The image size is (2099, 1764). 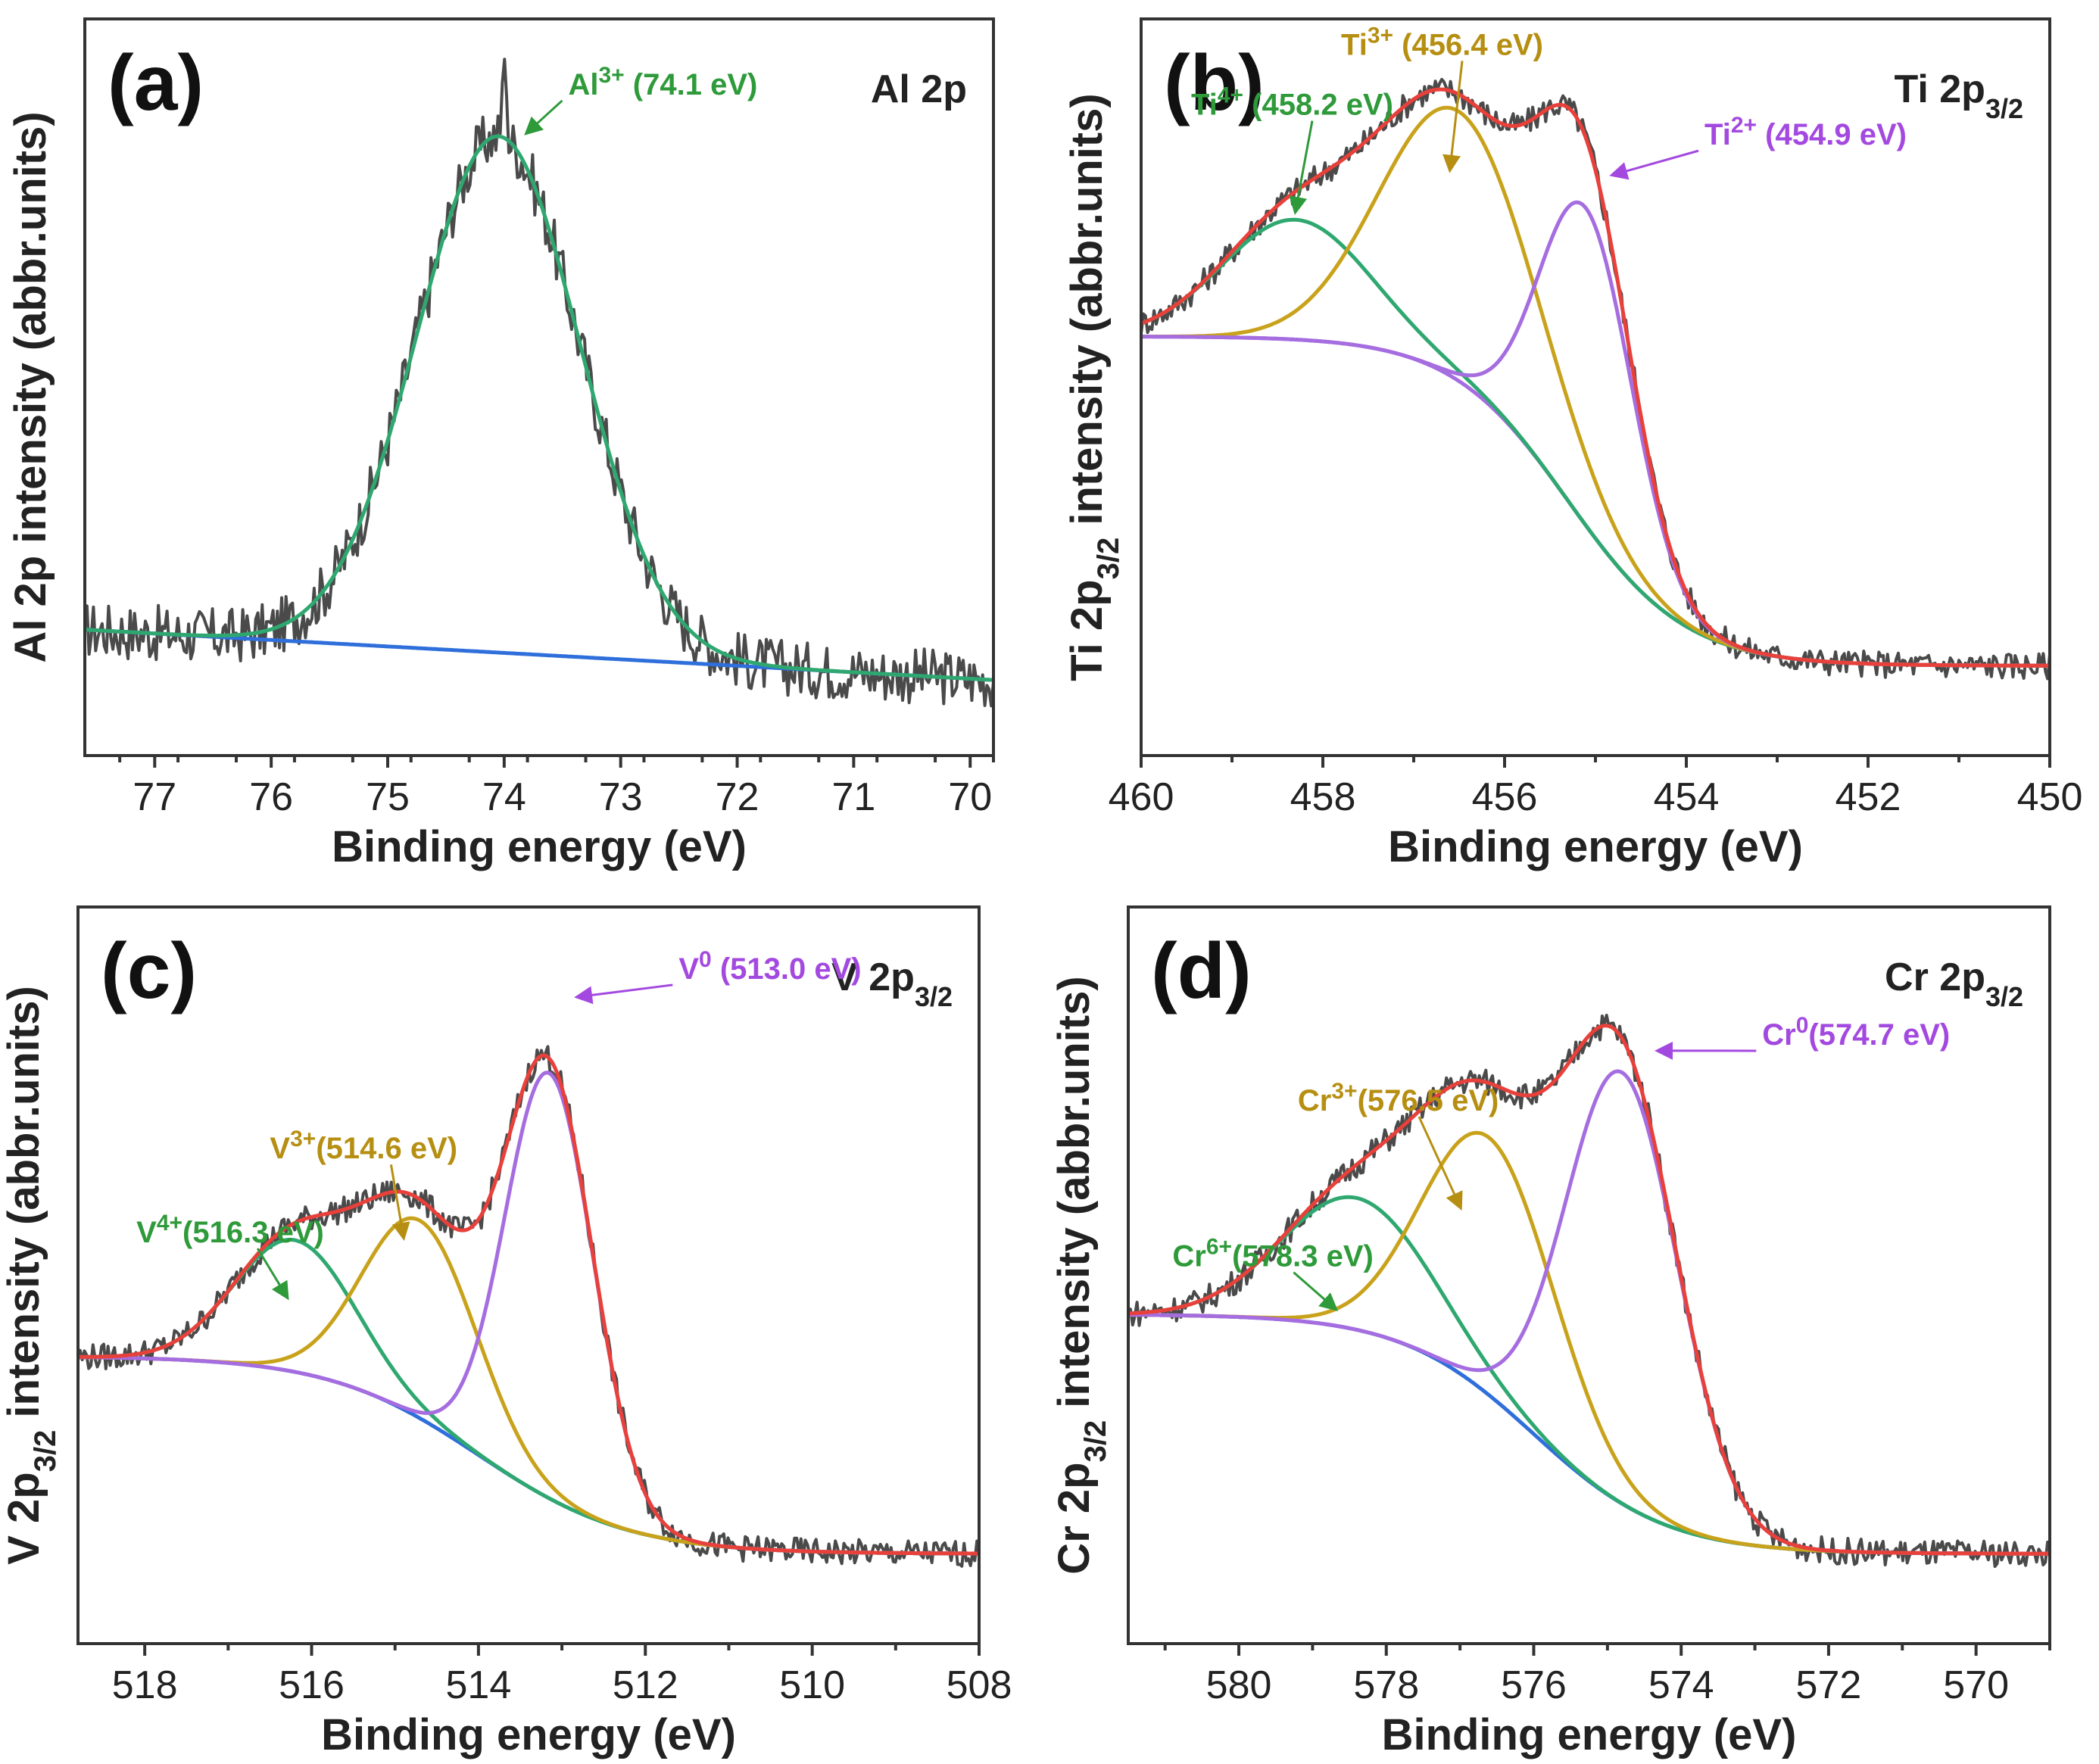 What do you see at coordinates (145, 1685) in the screenshot?
I see `x-tick-label: 518` at bounding box center [145, 1685].